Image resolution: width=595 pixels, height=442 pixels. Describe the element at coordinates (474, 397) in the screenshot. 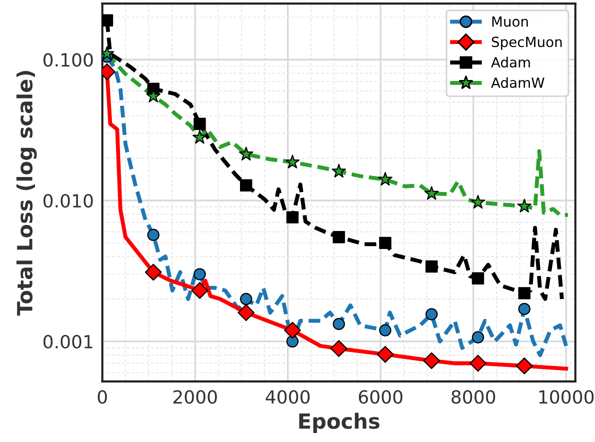

I see `x-tick-label: 8000` at that location.